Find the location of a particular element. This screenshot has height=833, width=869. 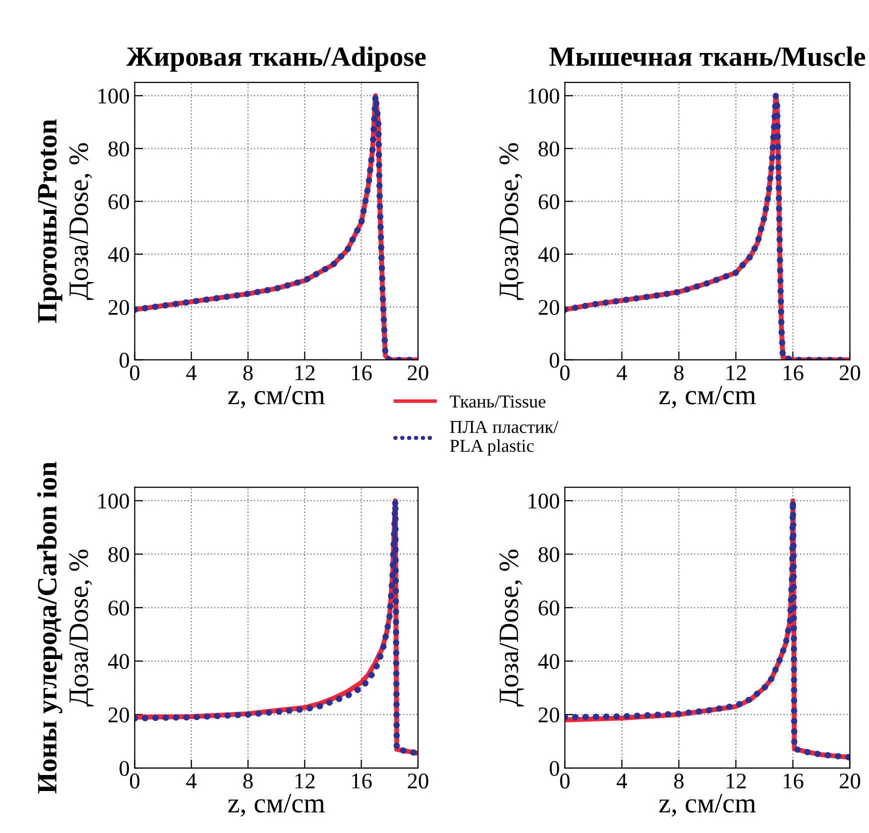

legend-label: ПЛА пластик/ PLA plastic is located at coordinates (504, 438).